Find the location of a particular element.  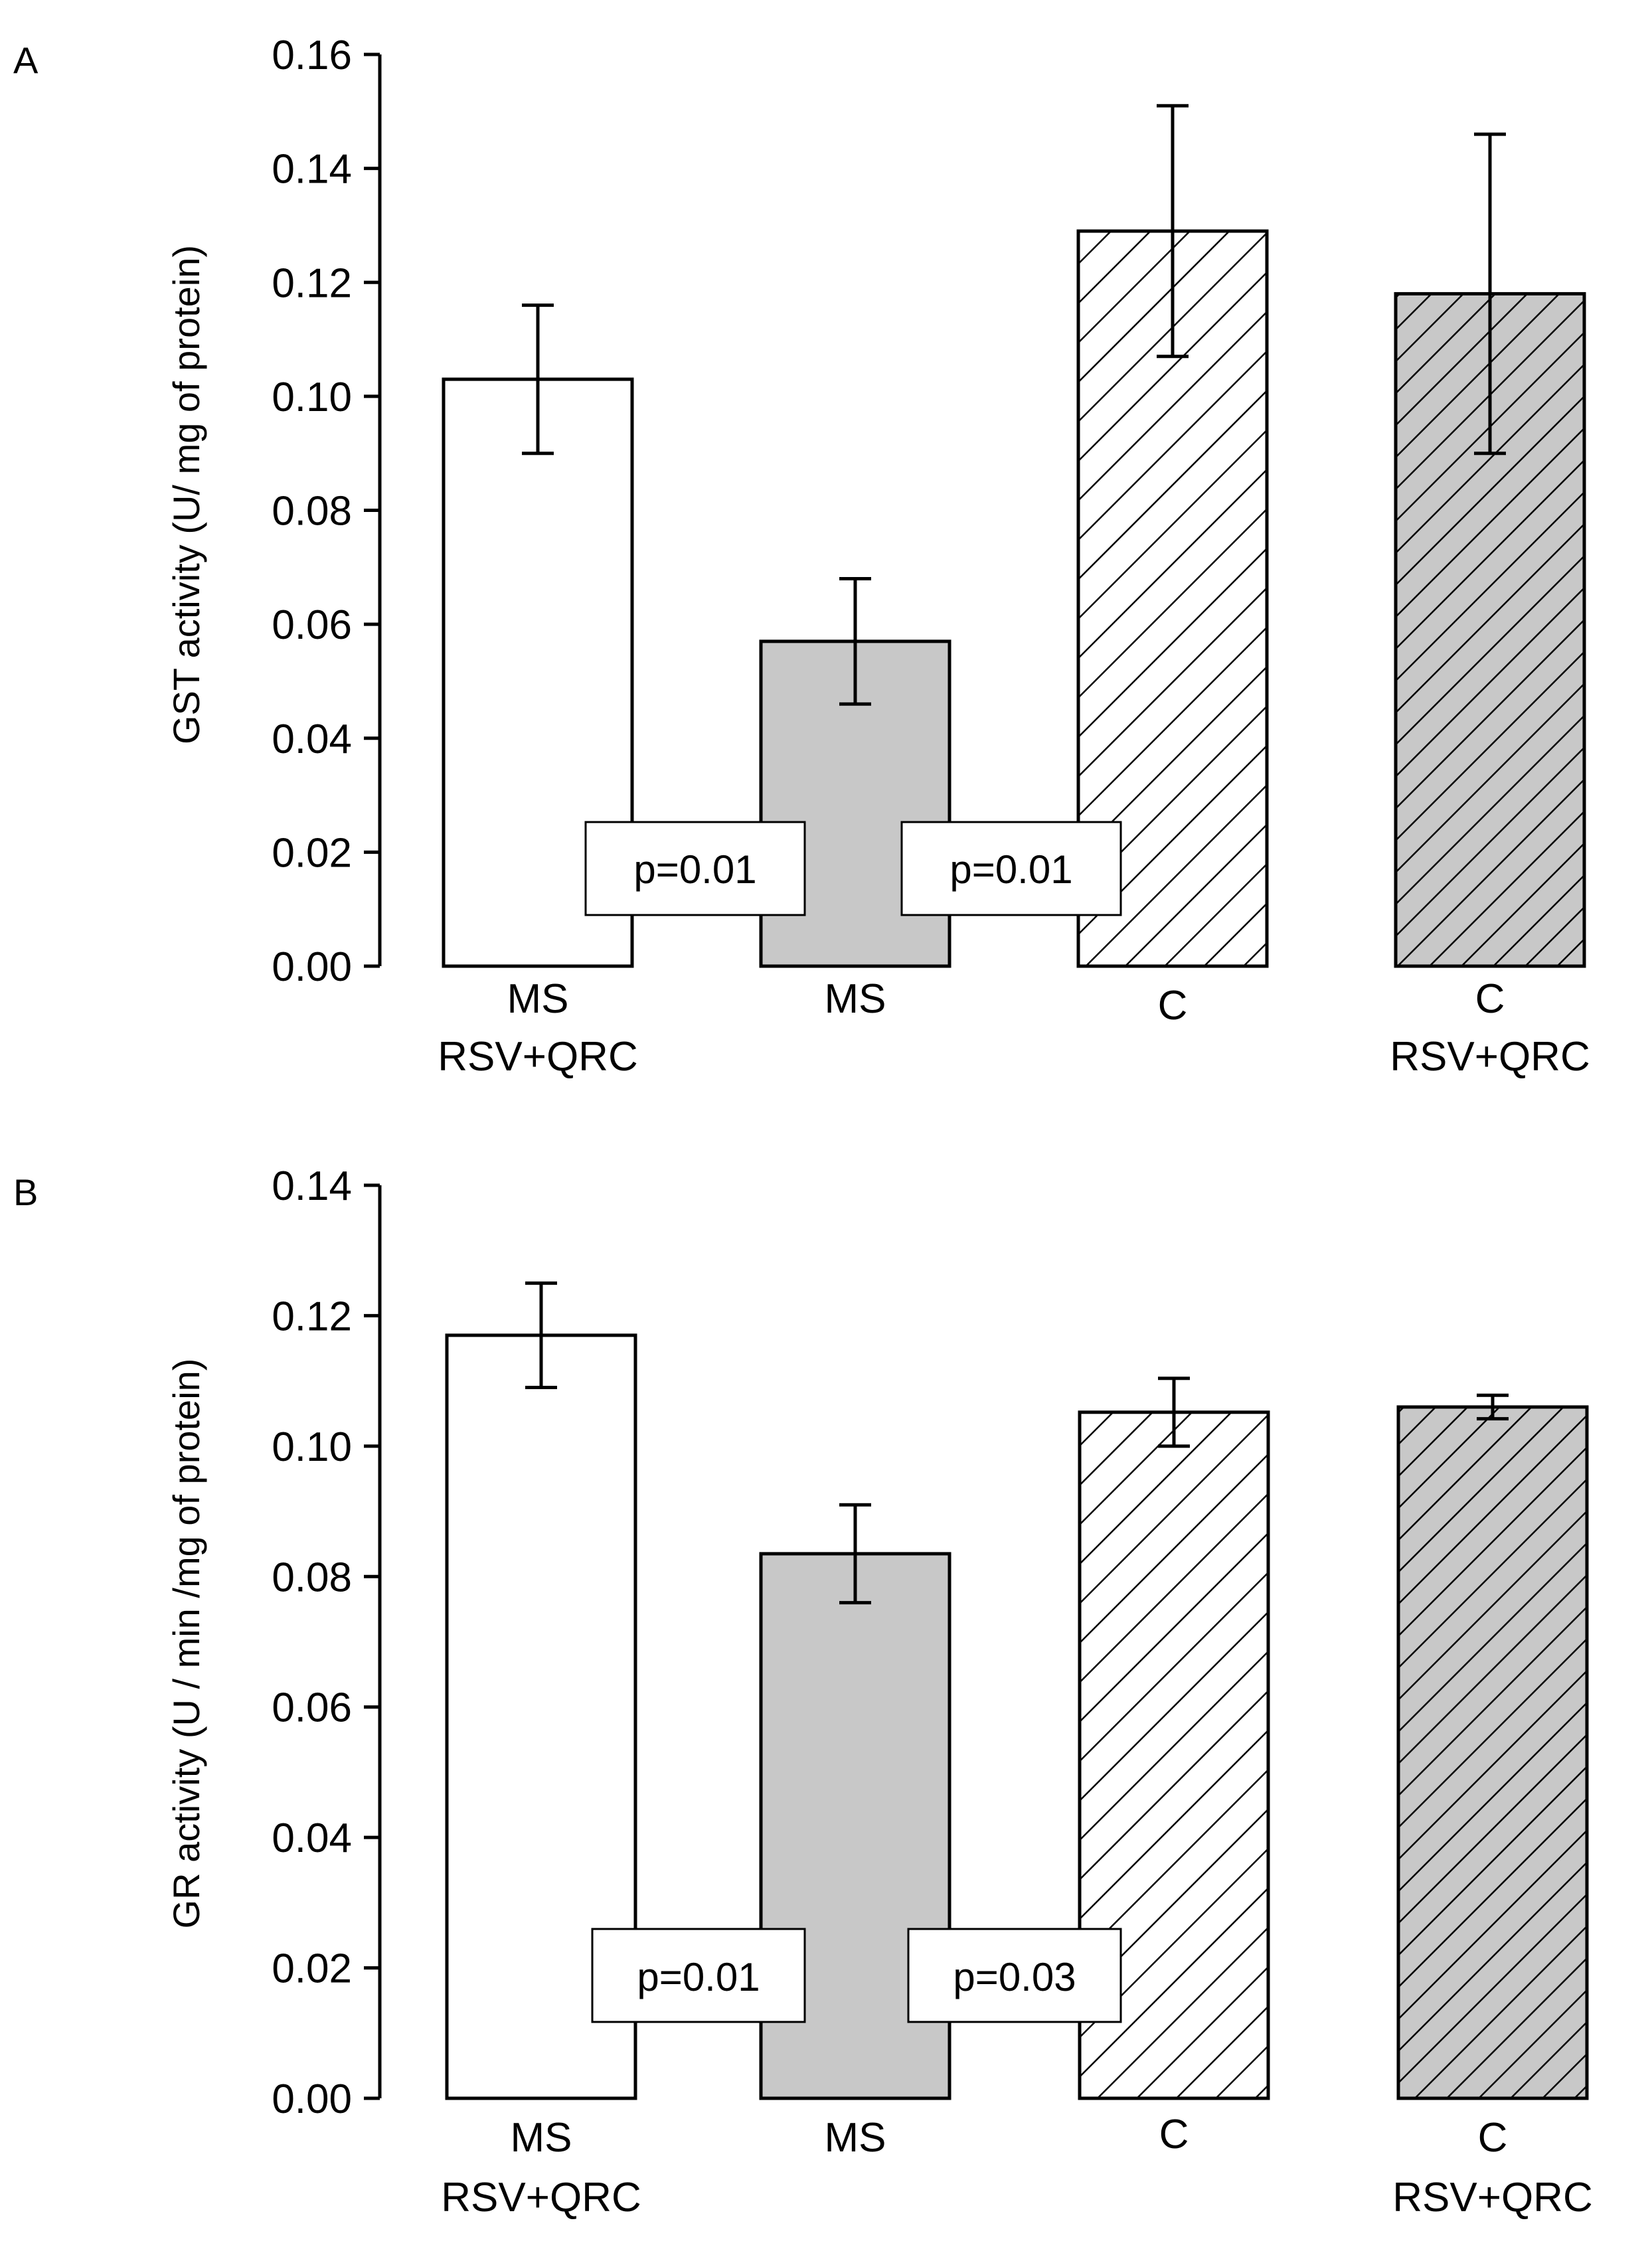

panel-b-pvalue-1: p=0.01 is located at coordinates (698, 1977).